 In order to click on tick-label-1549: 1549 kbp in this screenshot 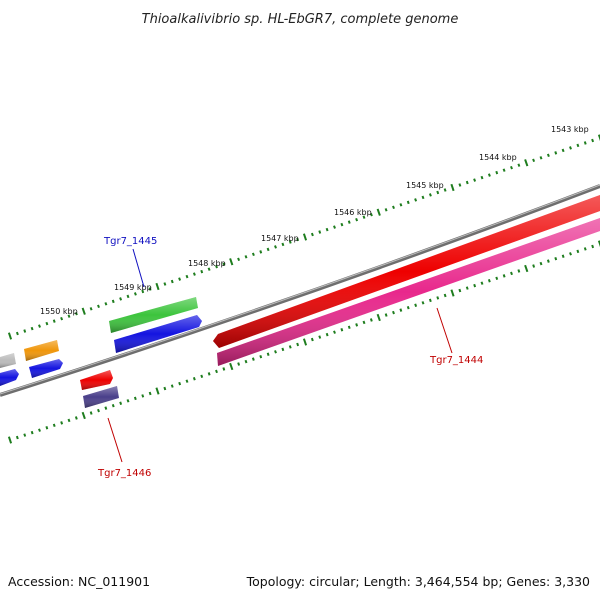, I will do `click(133, 287)`.